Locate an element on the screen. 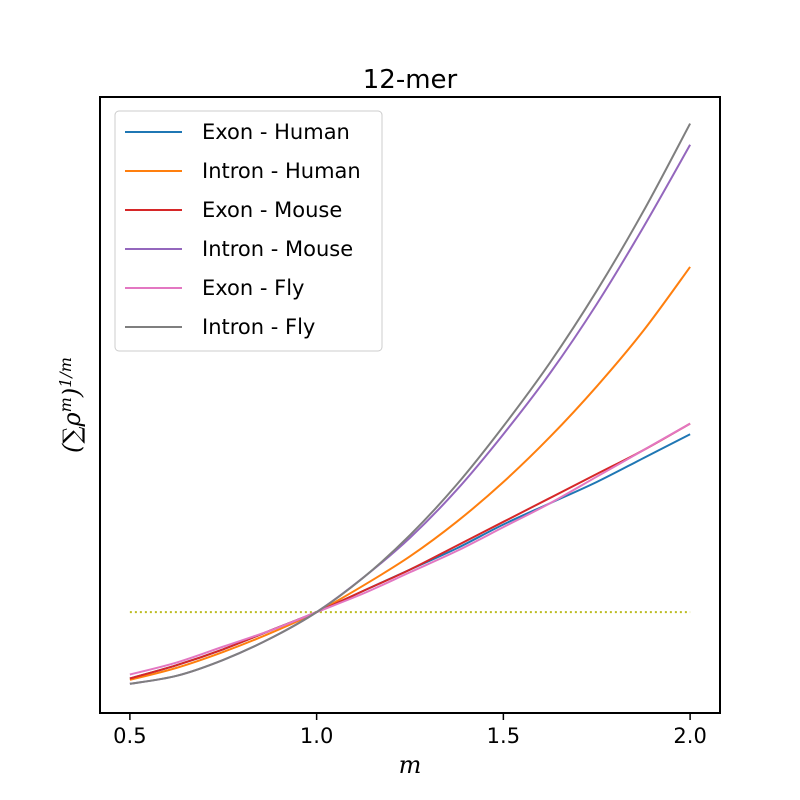  x-axis-label: m is located at coordinates (410, 765).